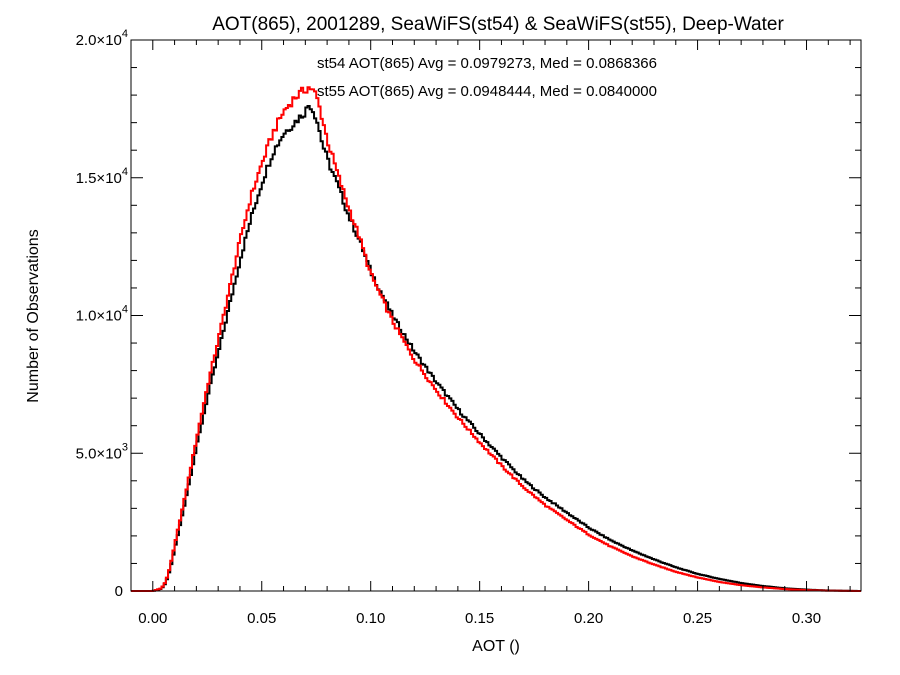 The width and height of the screenshot is (900, 675). Describe the element at coordinates (697, 618) in the screenshot. I see `x-tick-label: 0.25` at that location.